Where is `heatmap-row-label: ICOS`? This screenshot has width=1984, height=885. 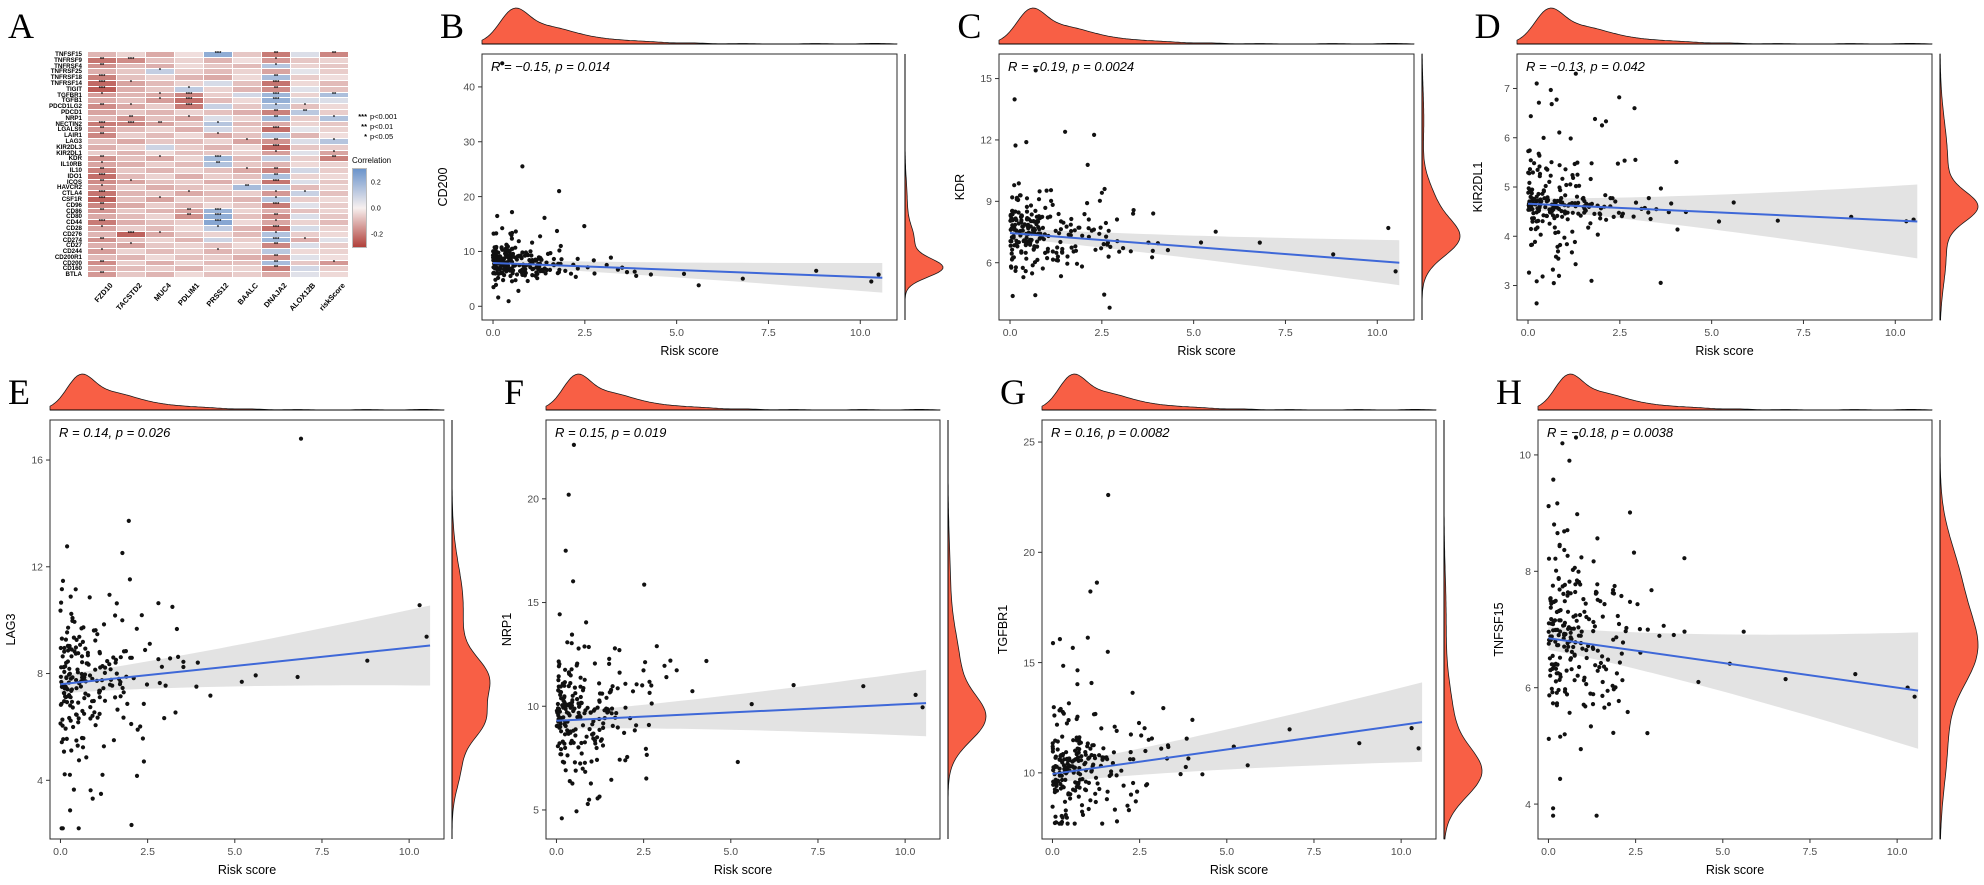
heatmap-row-label: ICOS is located at coordinates (74, 182).